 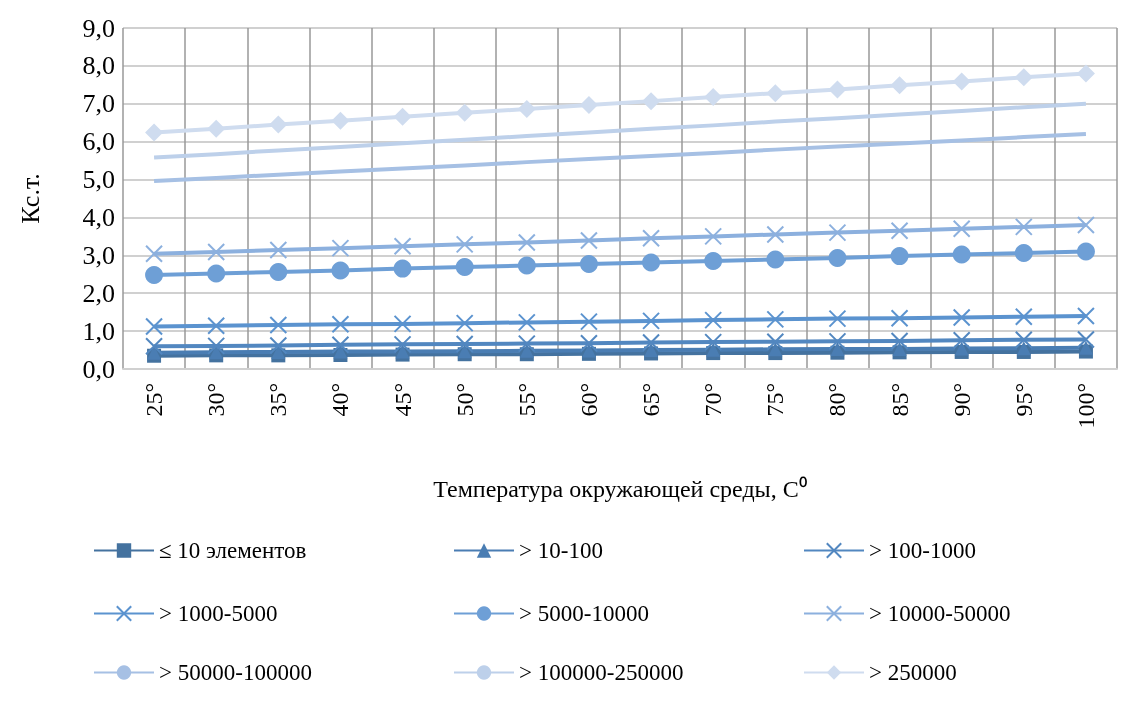 What do you see at coordinates (584, 613) in the screenshot?
I see `legend-label: > 5000-10000` at bounding box center [584, 613].